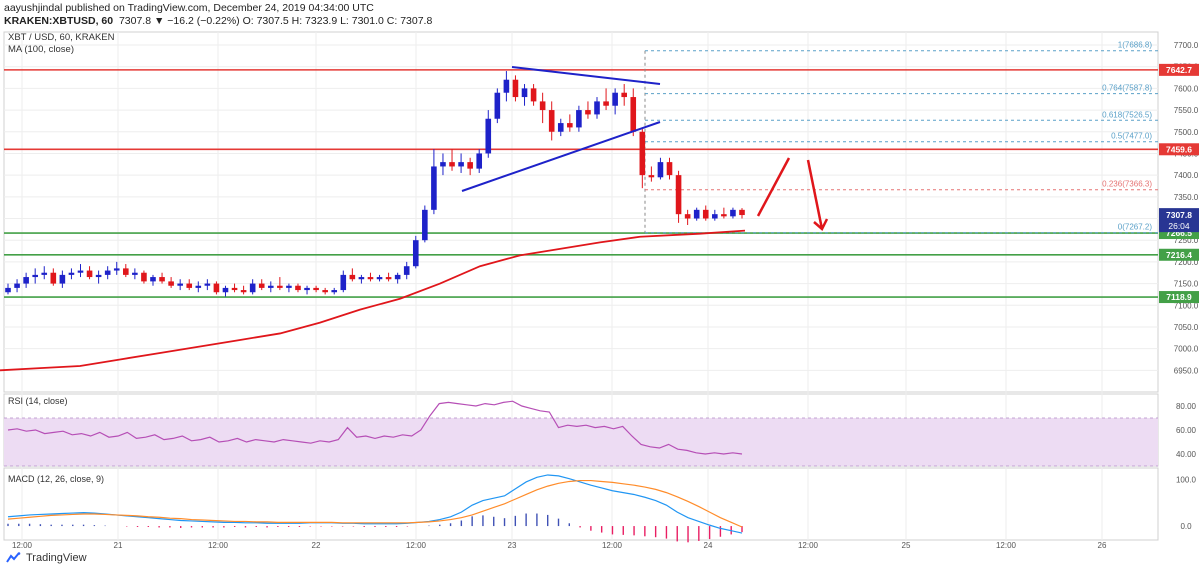 The width and height of the screenshot is (1200, 570). I want to click on fib-level-label: 0(7267.2), so click(1135, 227).